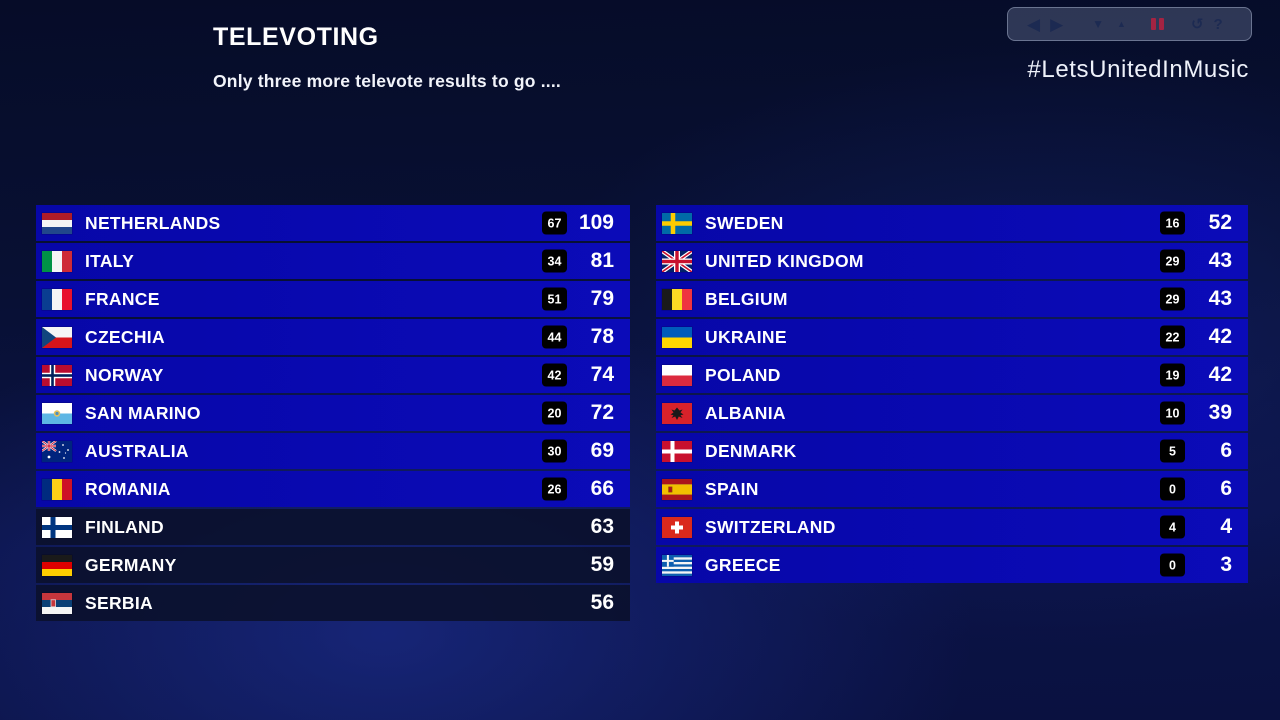 The image size is (1280, 720). I want to click on sm-flag-icon, so click(57, 413).